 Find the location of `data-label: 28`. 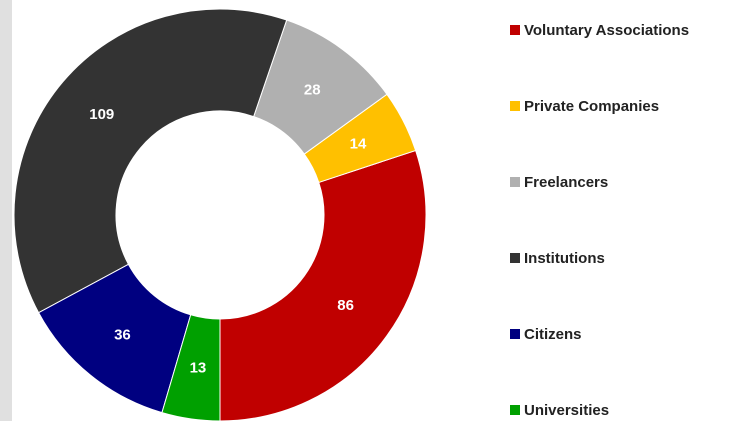

data-label: 28 is located at coordinates (312, 89).